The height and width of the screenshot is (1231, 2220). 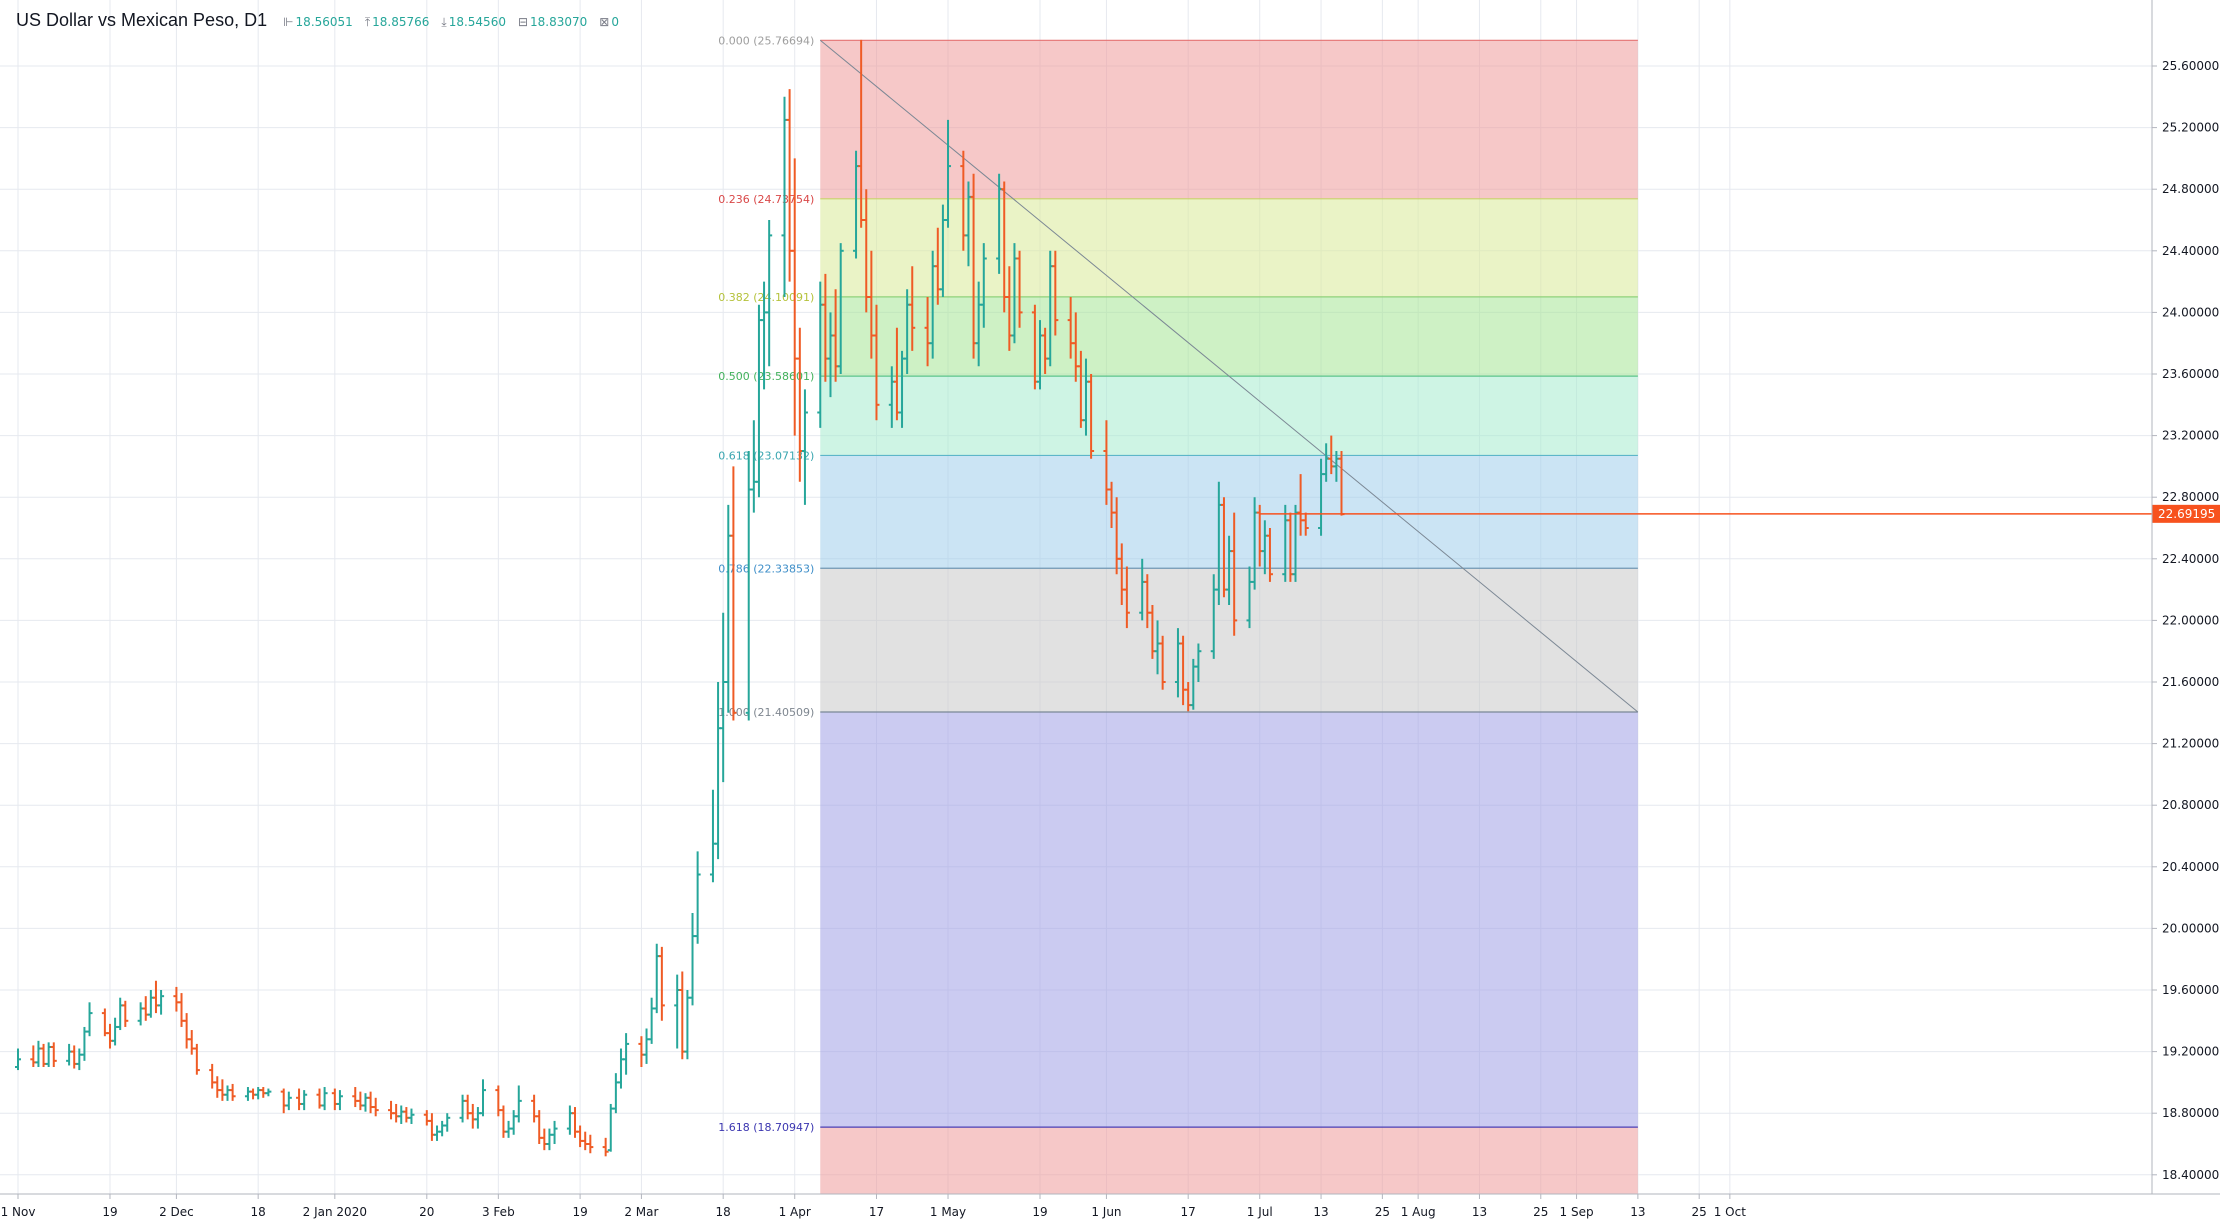 What do you see at coordinates (766, 1127) in the screenshot?
I see `fib-level-label: 1.618 (18.70947)` at bounding box center [766, 1127].